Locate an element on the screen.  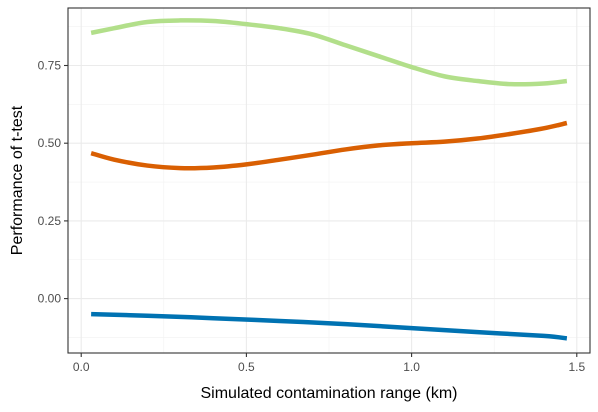
x-tick-label: 0.5 is located at coordinates (246, 367).